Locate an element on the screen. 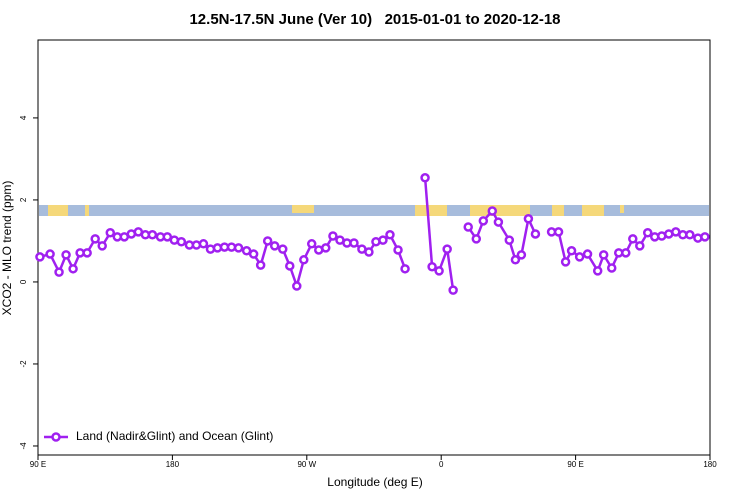  x-tick-label: 0 is located at coordinates (441, 464).